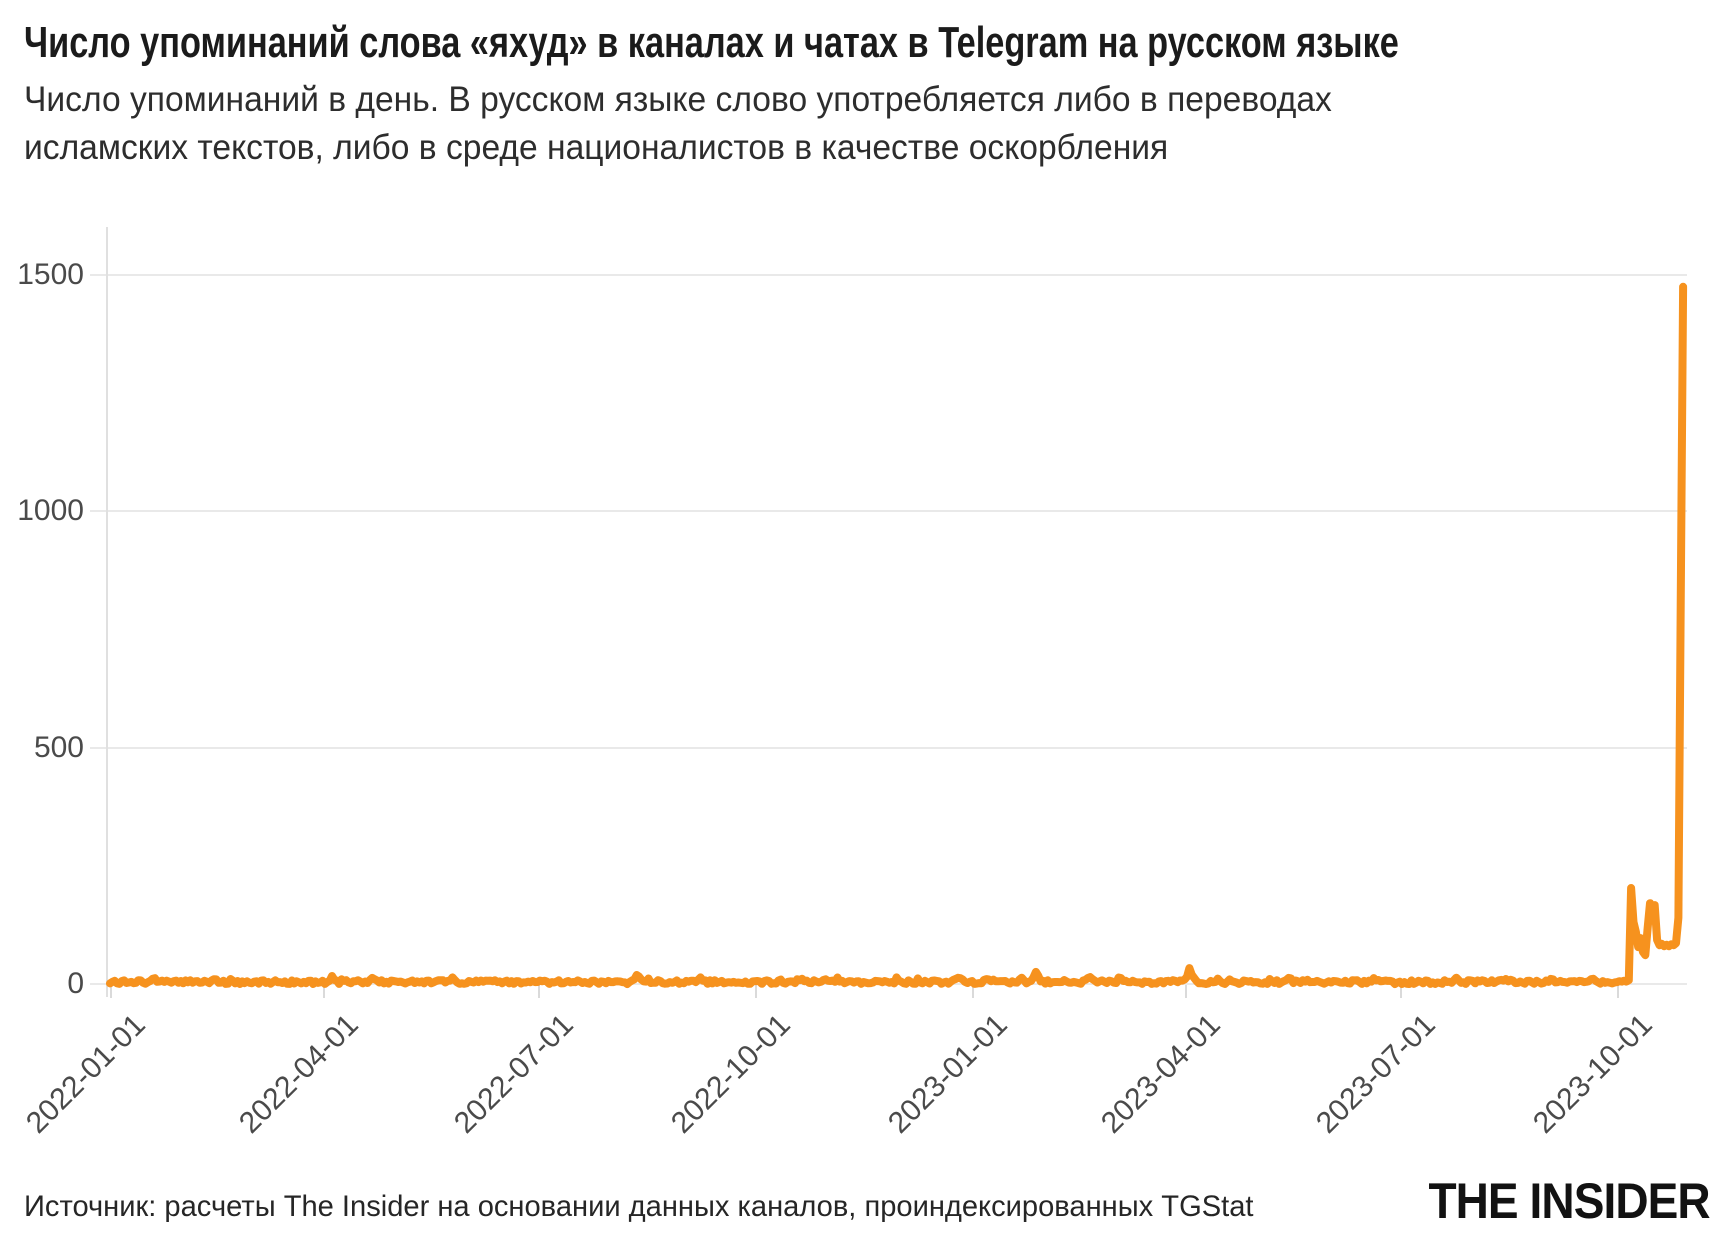  I want to click on y-axis-line, so click(107, 612).